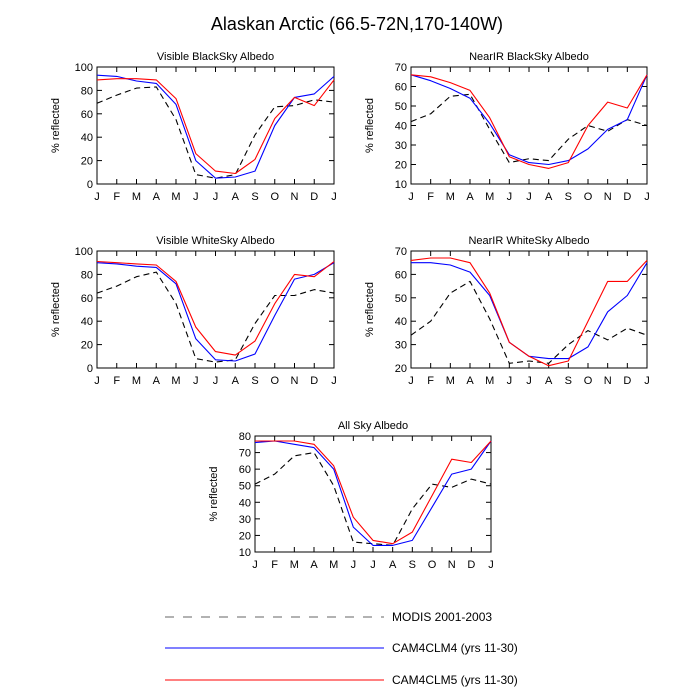  I want to click on panel-title: All Sky Albedo, so click(373, 426).